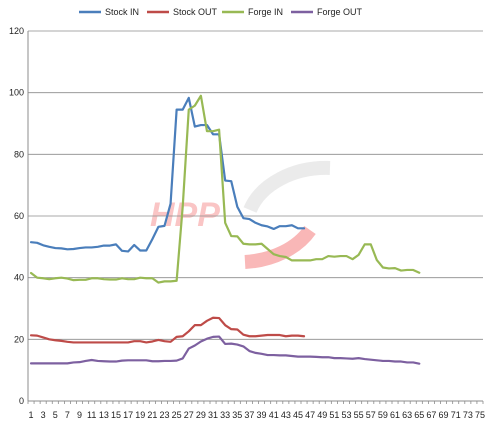 This screenshot has width=490, height=425. I want to click on x-tick-label: 35, so click(237, 415).